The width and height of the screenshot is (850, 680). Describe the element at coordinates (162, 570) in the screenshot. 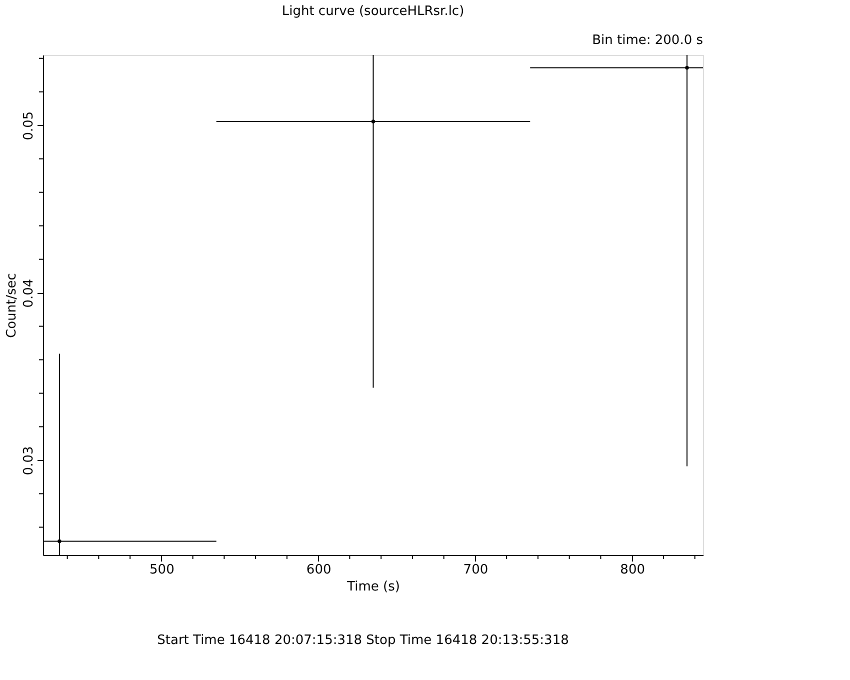

I see `x-tick-label: 500` at that location.